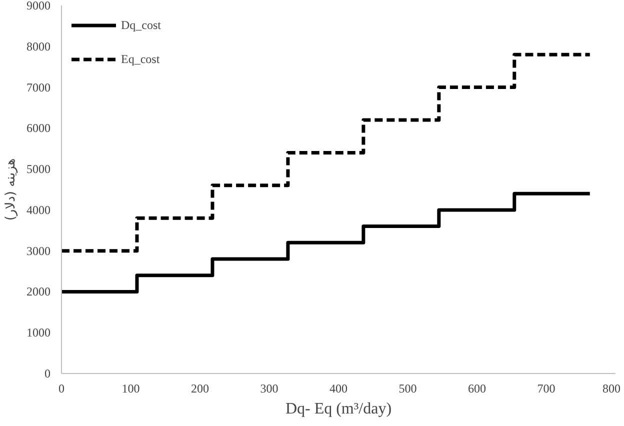 The height and width of the screenshot is (426, 624). I want to click on y-tick-label: 9000, so click(38, 6).